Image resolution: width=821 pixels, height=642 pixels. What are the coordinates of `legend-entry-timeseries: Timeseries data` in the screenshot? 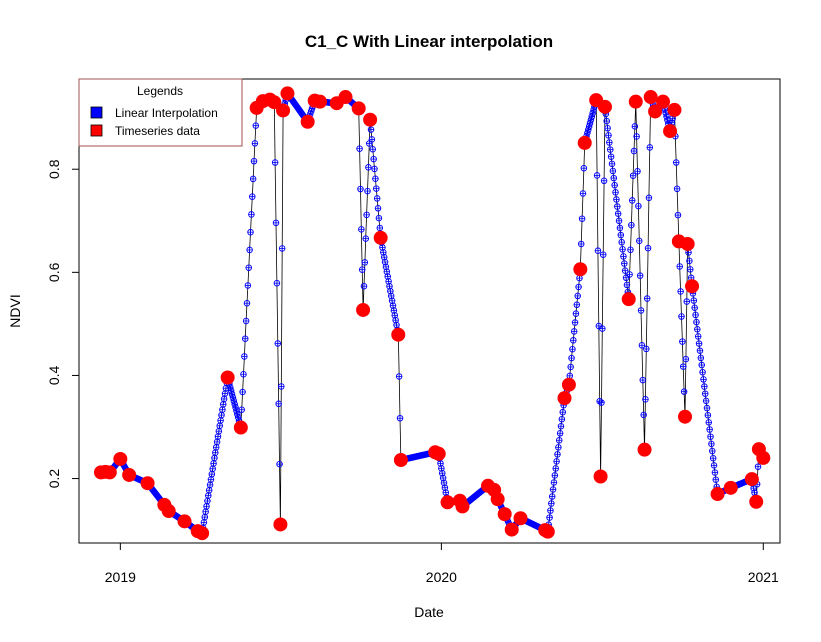 It's located at (157, 131).